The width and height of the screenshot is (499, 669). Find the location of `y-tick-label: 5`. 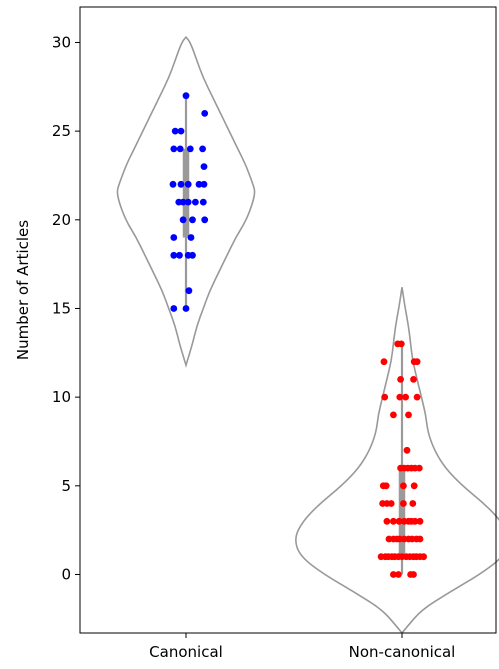

y-tick-label: 5 is located at coordinates (66, 486).